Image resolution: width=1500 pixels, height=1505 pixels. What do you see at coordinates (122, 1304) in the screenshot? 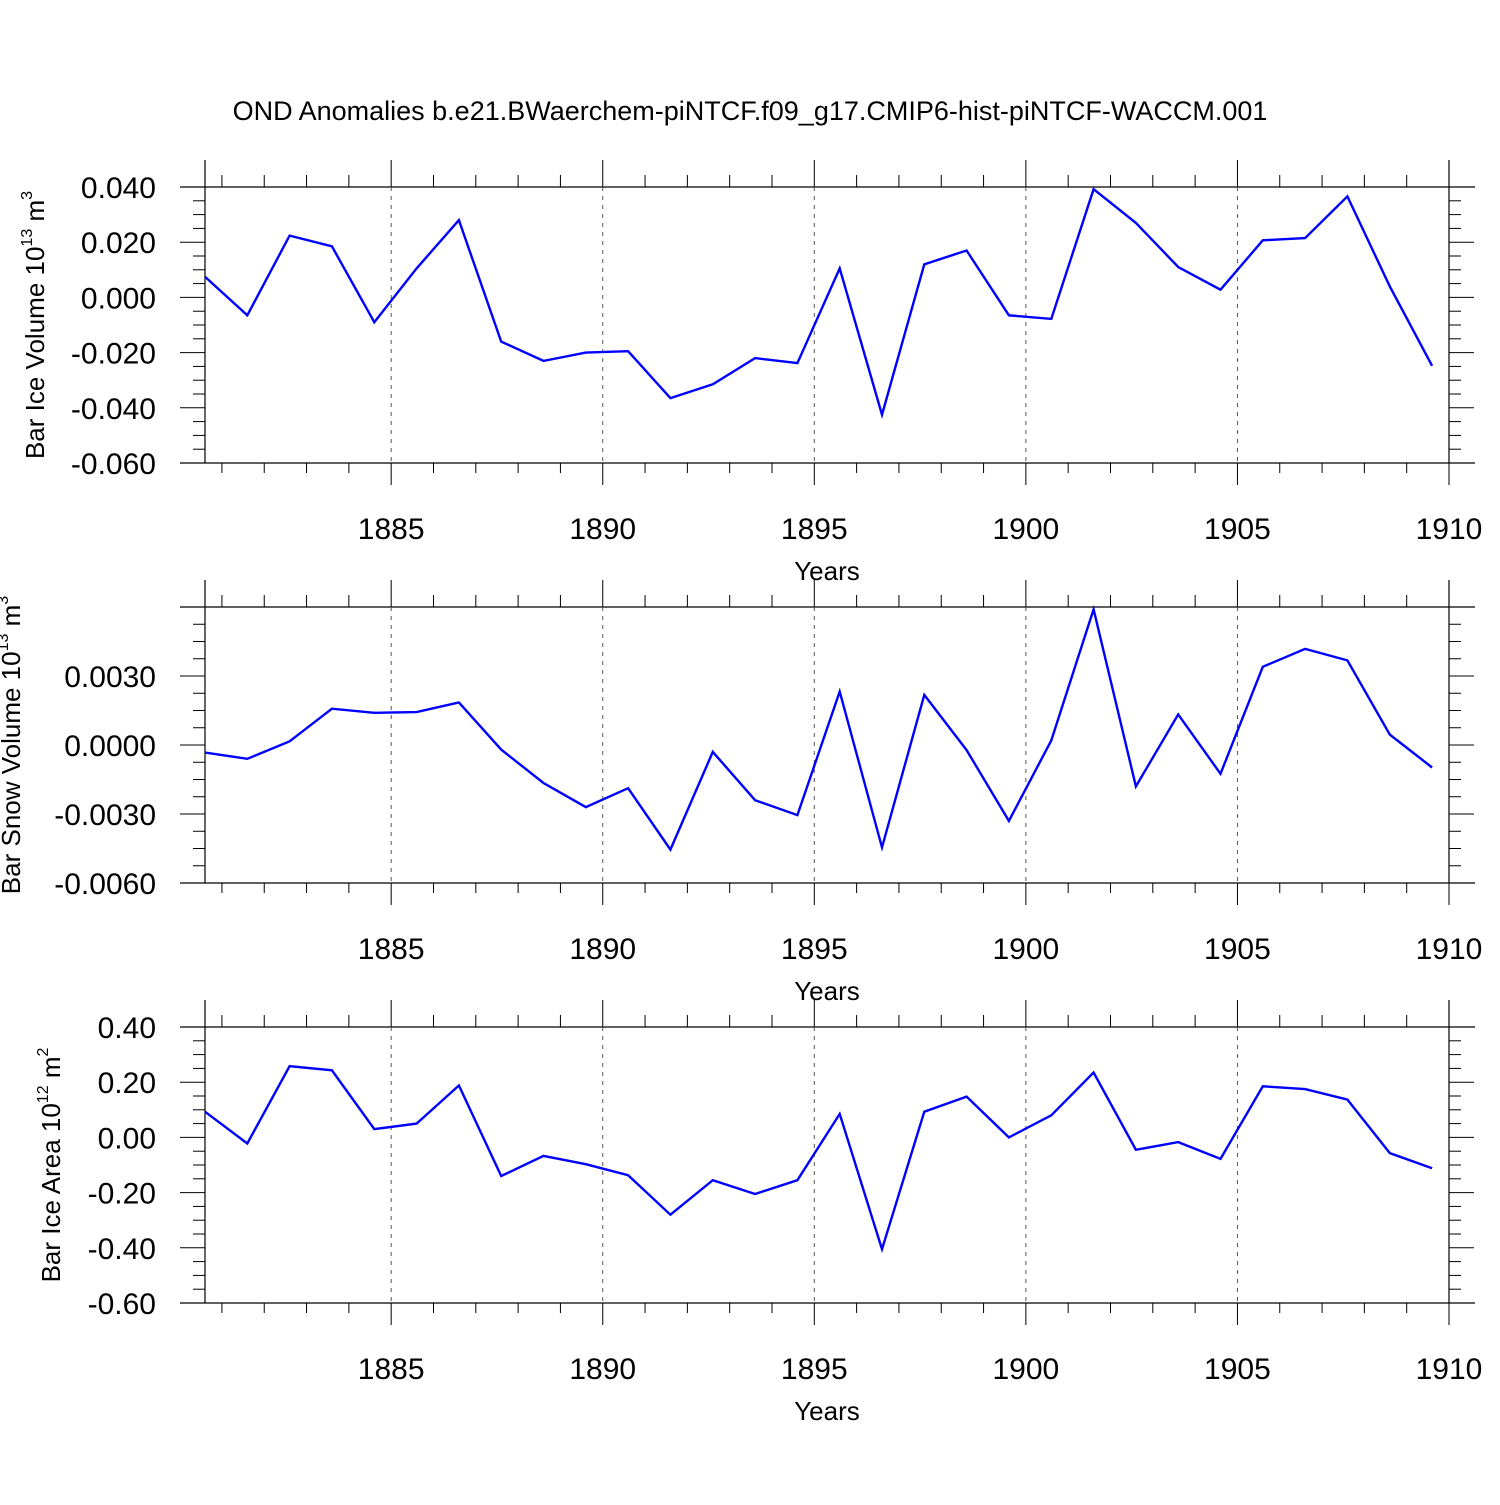
I see `y-tick-label: -0.60` at bounding box center [122, 1304].